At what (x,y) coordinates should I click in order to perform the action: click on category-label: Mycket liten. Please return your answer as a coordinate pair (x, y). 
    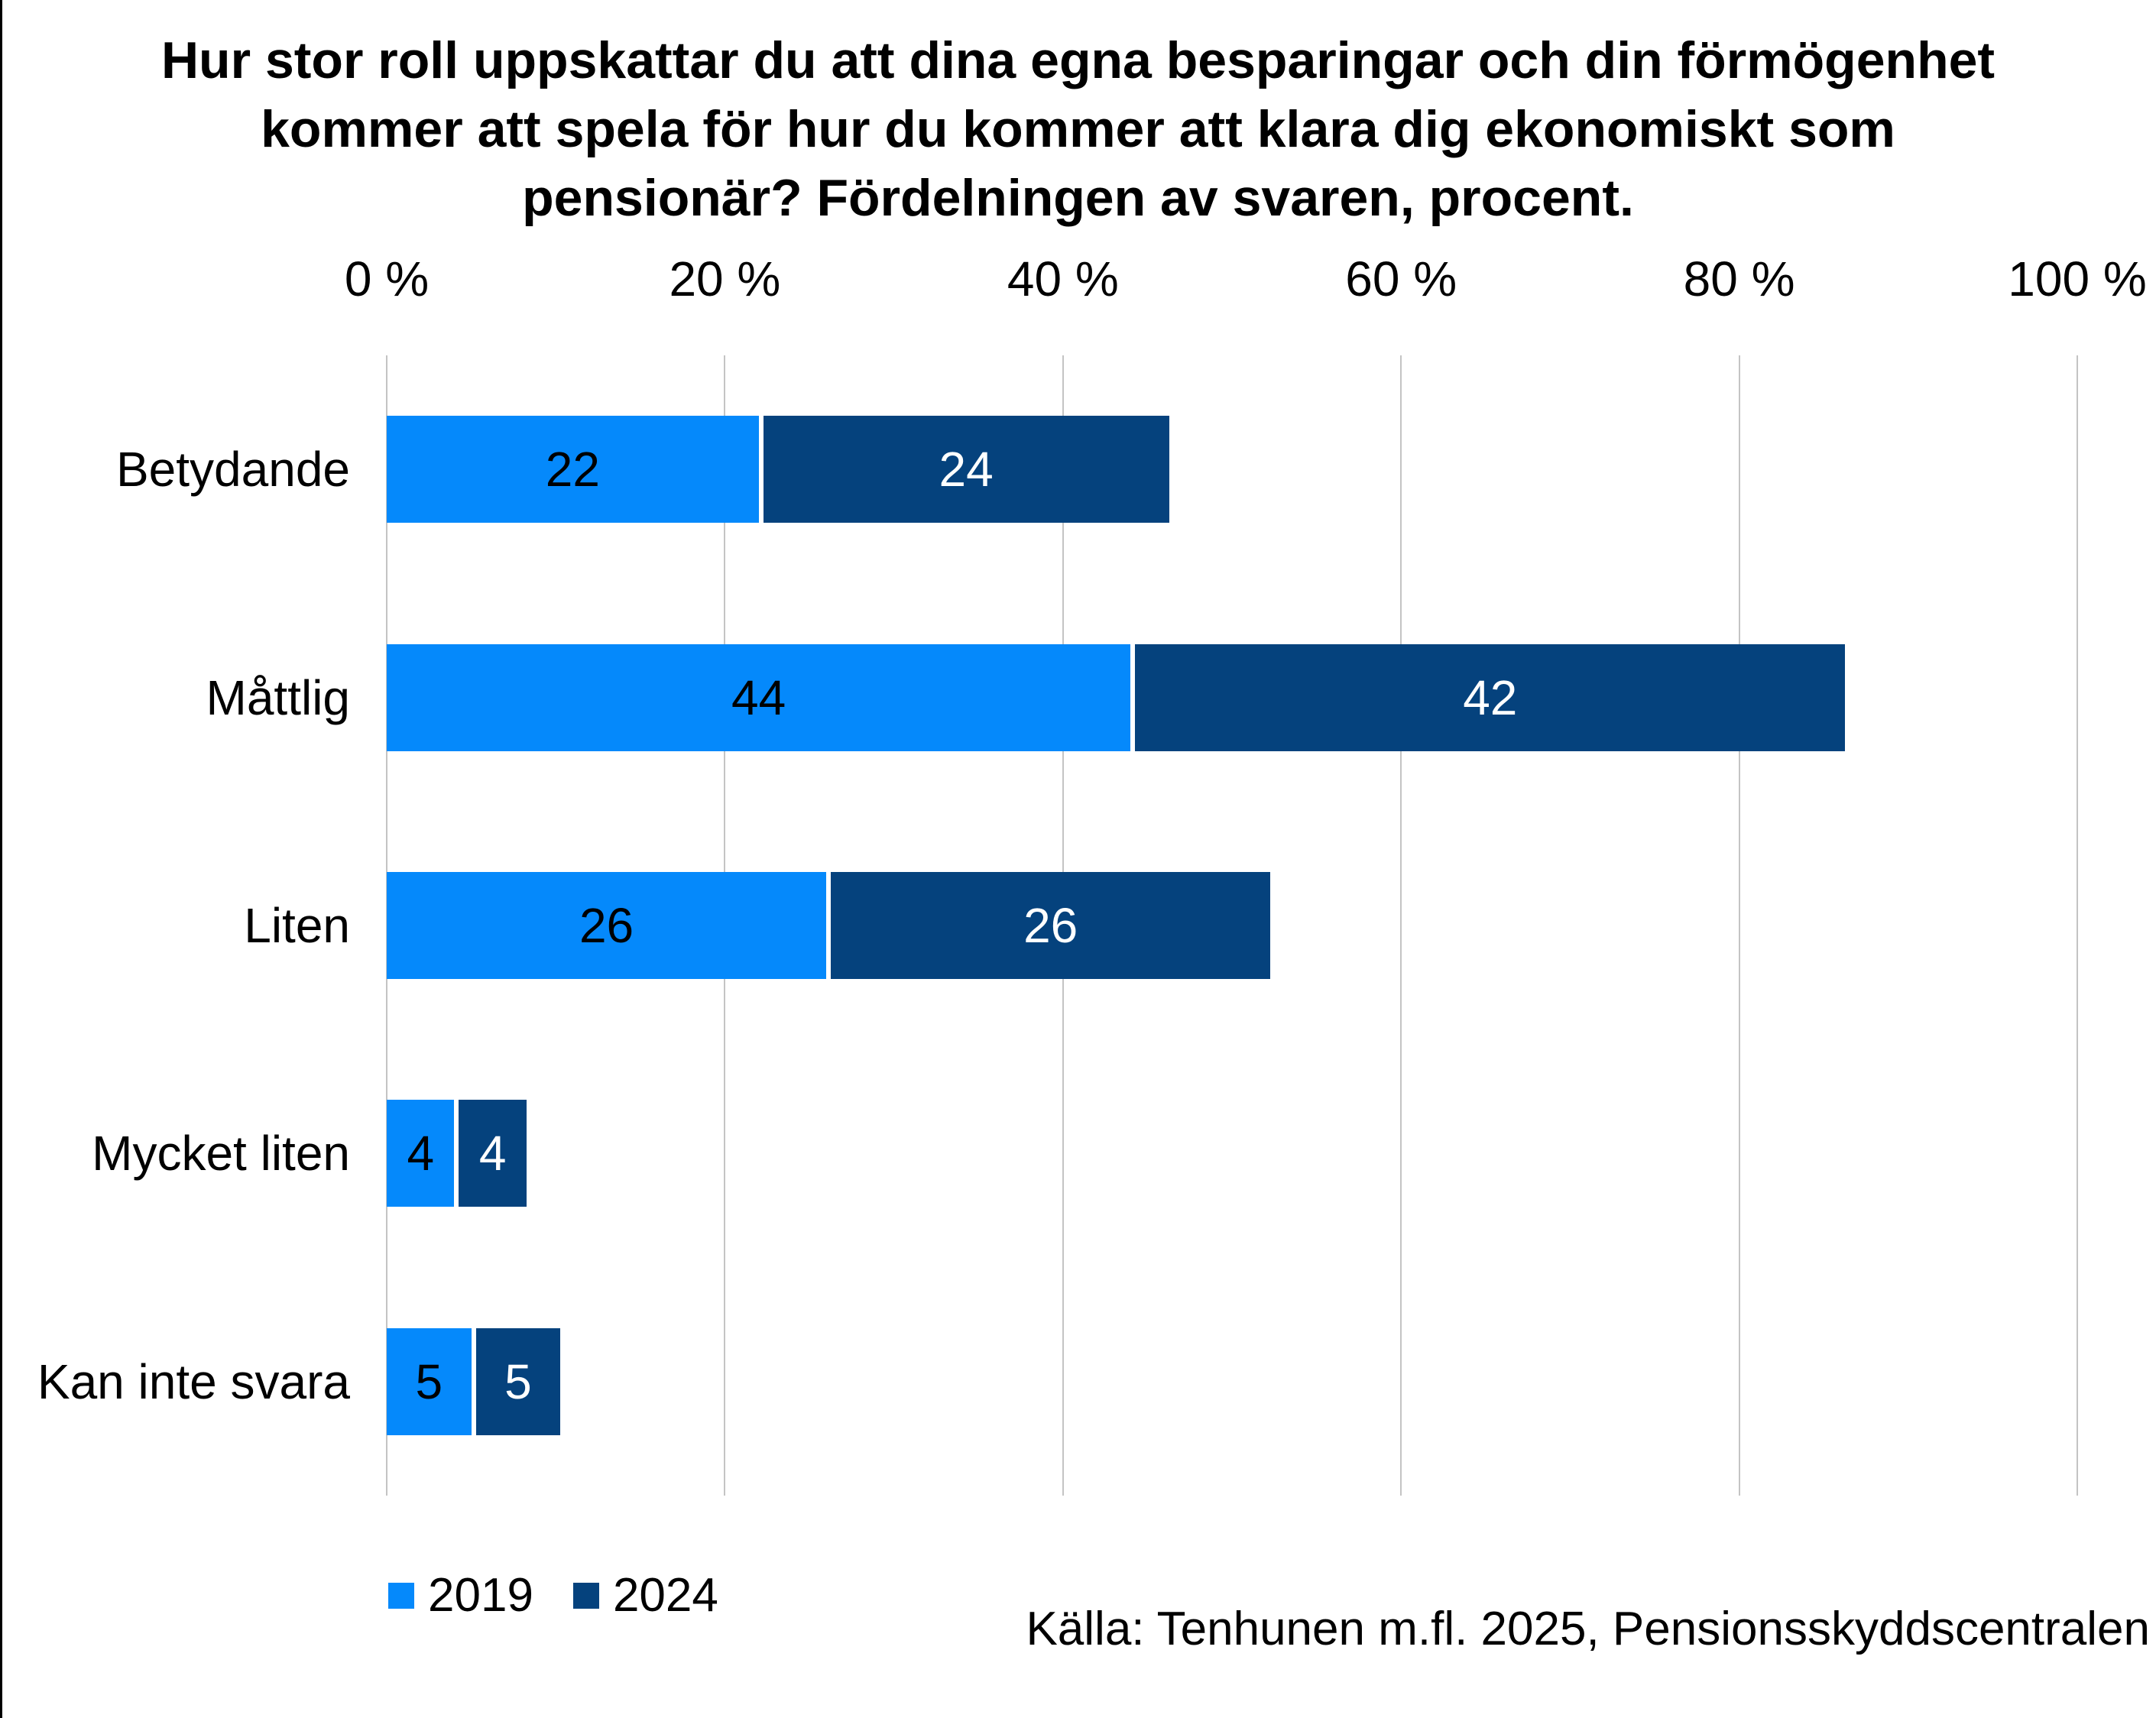
    Looking at the image, I should click on (221, 1154).